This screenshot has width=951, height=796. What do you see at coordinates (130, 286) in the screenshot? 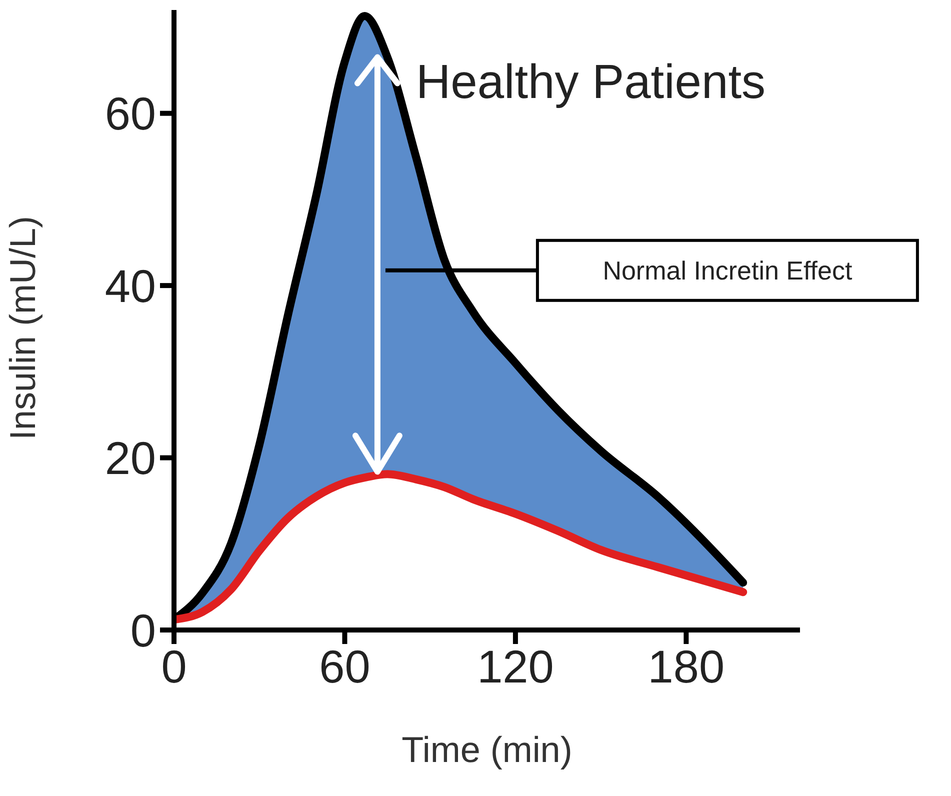
I see `y-tick-label: 40` at bounding box center [130, 286].